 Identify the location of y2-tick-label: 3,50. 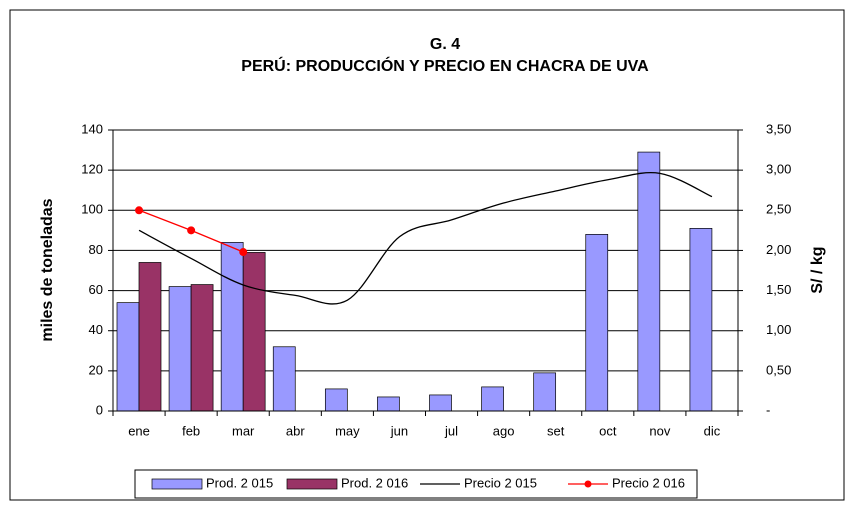
(778, 128).